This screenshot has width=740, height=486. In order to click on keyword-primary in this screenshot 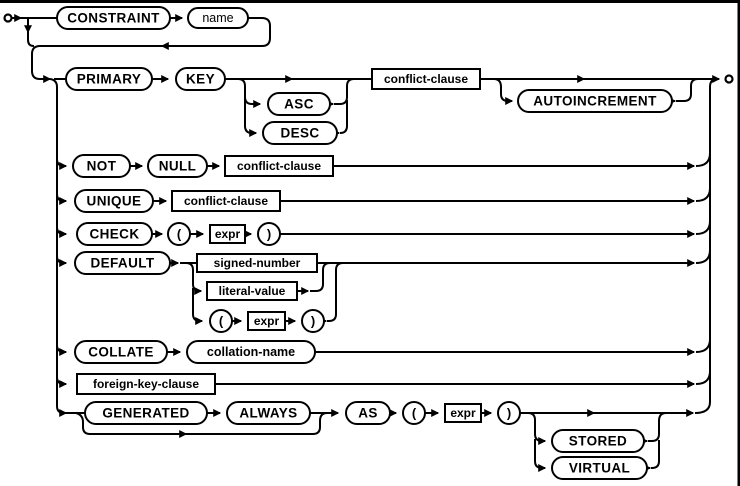, I will do `click(109, 79)`.